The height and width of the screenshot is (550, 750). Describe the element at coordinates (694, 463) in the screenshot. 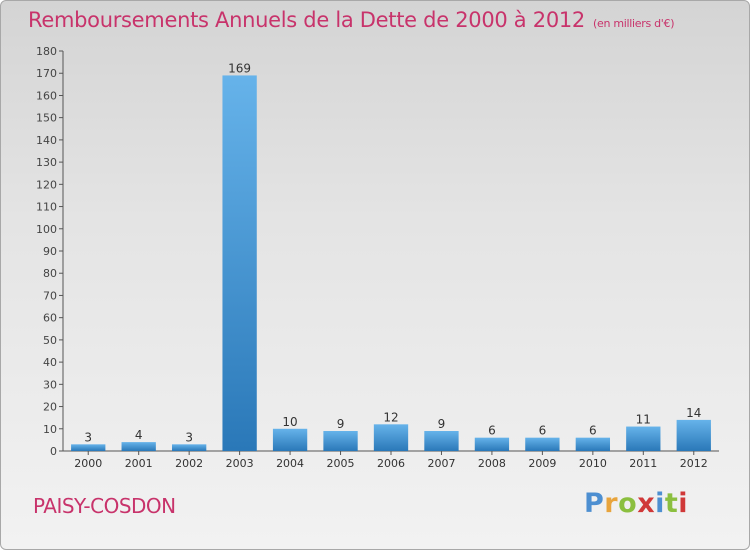

I see `x-tick-label: 2012` at that location.